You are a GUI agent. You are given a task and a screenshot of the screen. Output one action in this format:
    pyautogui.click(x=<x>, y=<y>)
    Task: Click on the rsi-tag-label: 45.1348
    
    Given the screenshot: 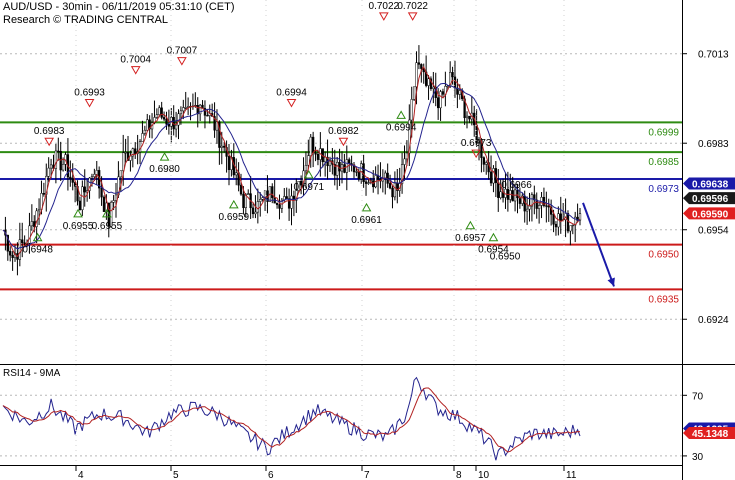 What is the action you would take?
    pyautogui.click(x=710, y=434)
    